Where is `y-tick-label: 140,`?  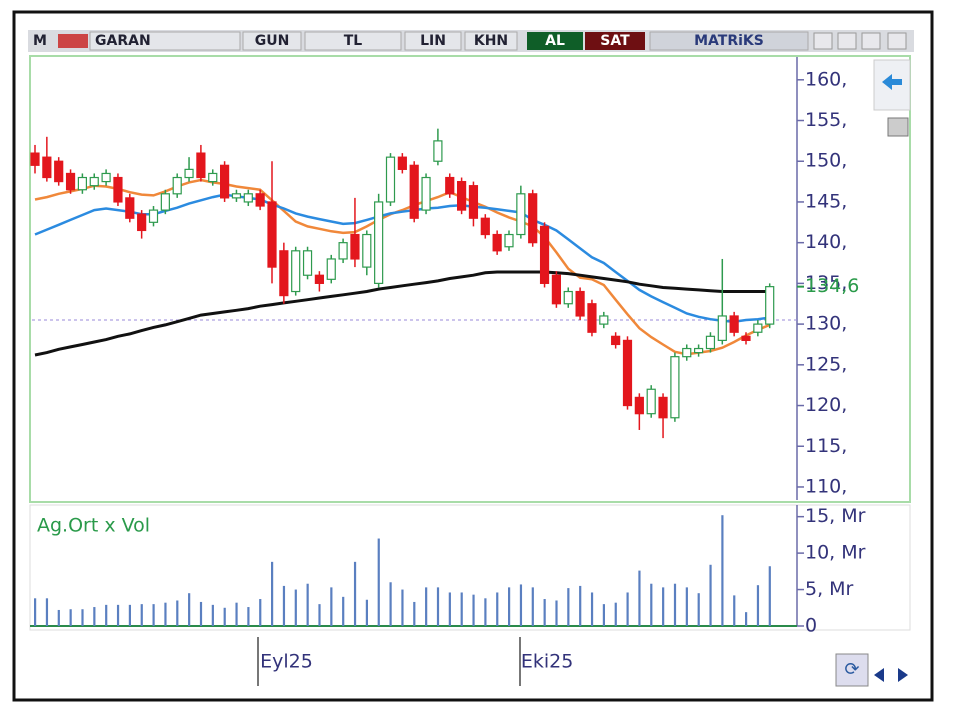
y-tick-label: 140, is located at coordinates (826, 242).